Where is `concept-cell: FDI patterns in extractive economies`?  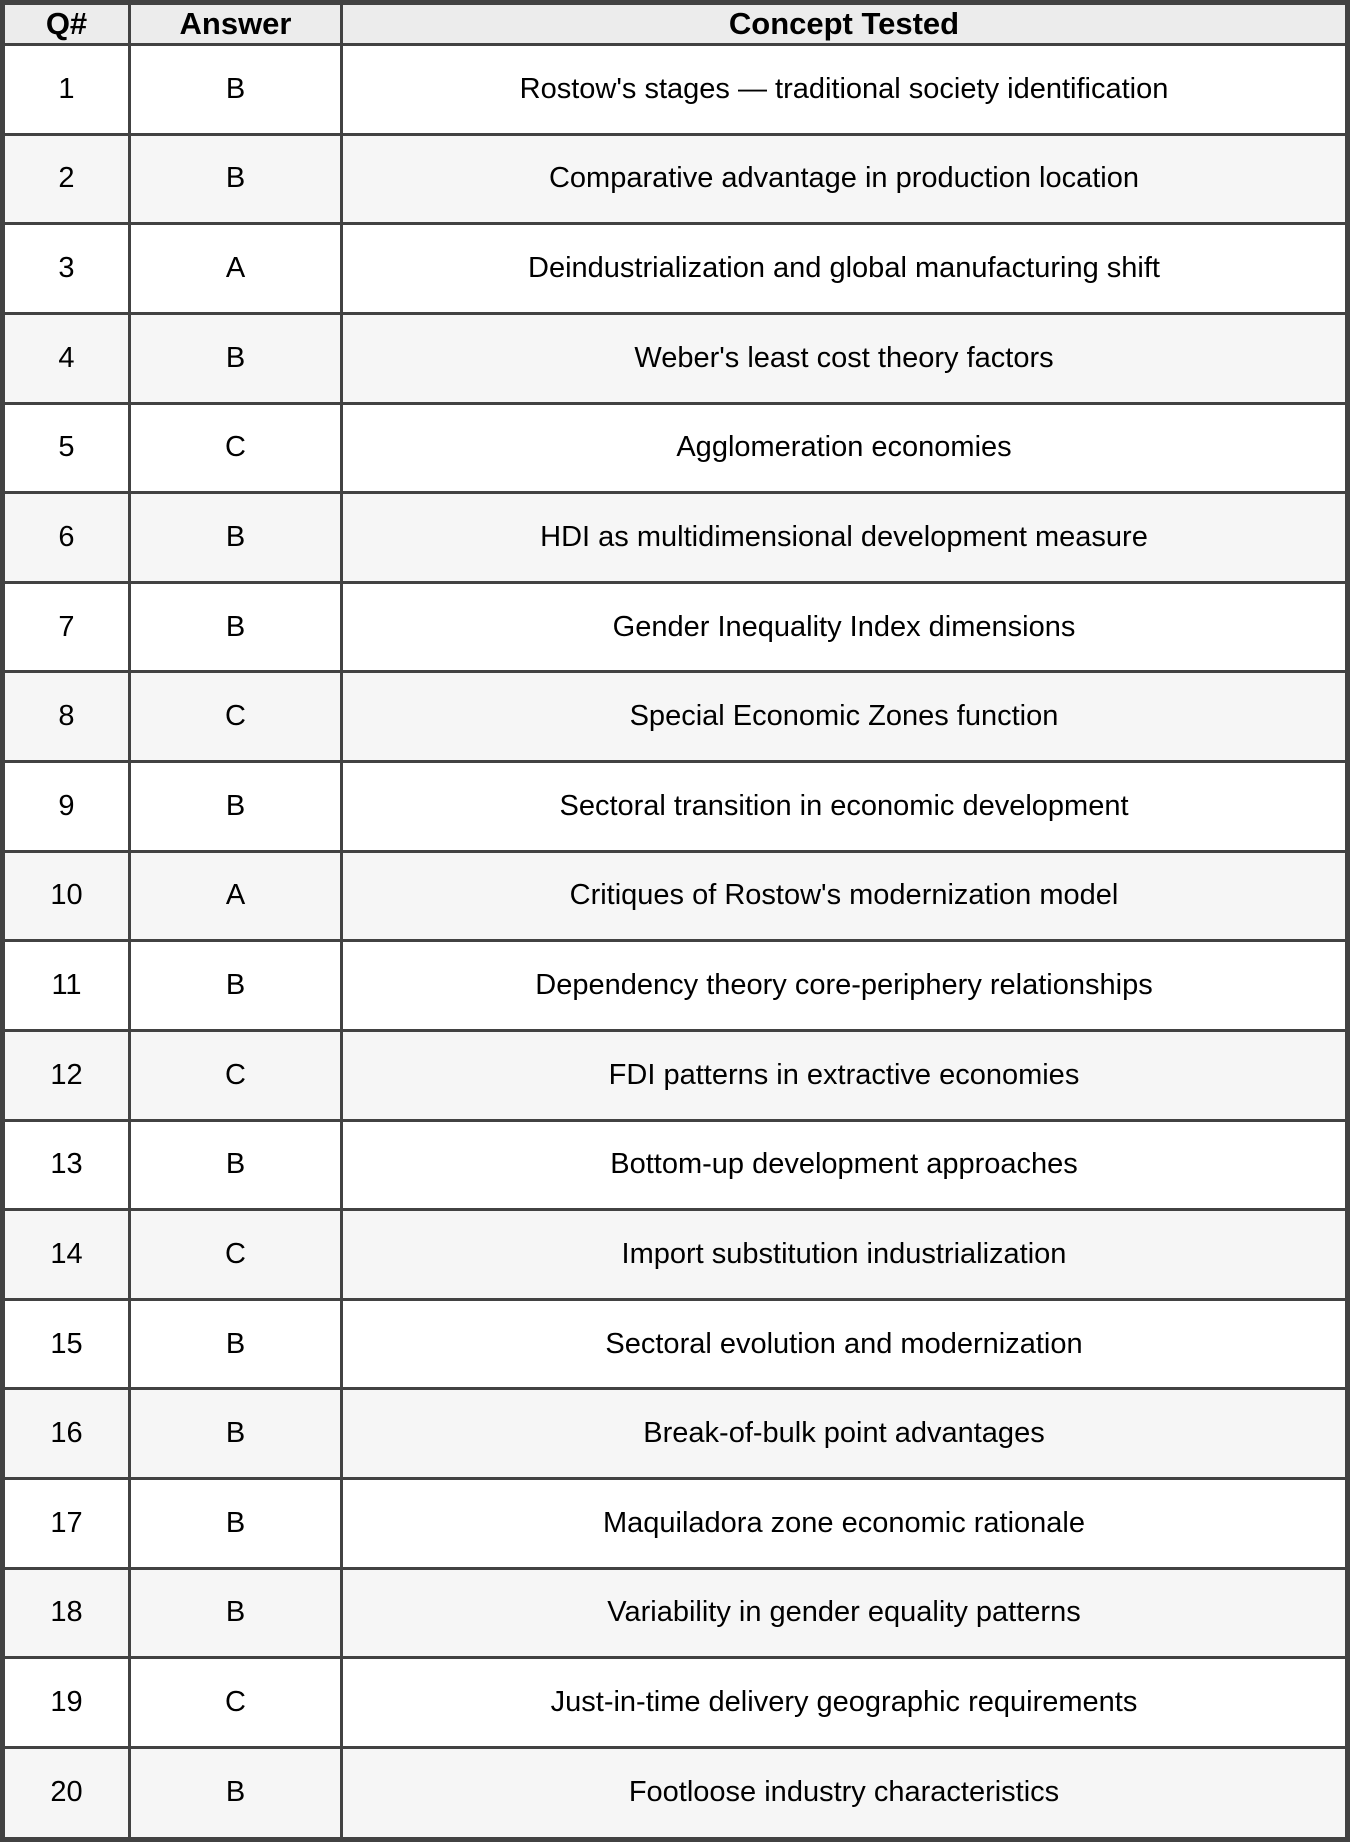
concept-cell: FDI patterns in extractive economies is located at coordinates (844, 1075).